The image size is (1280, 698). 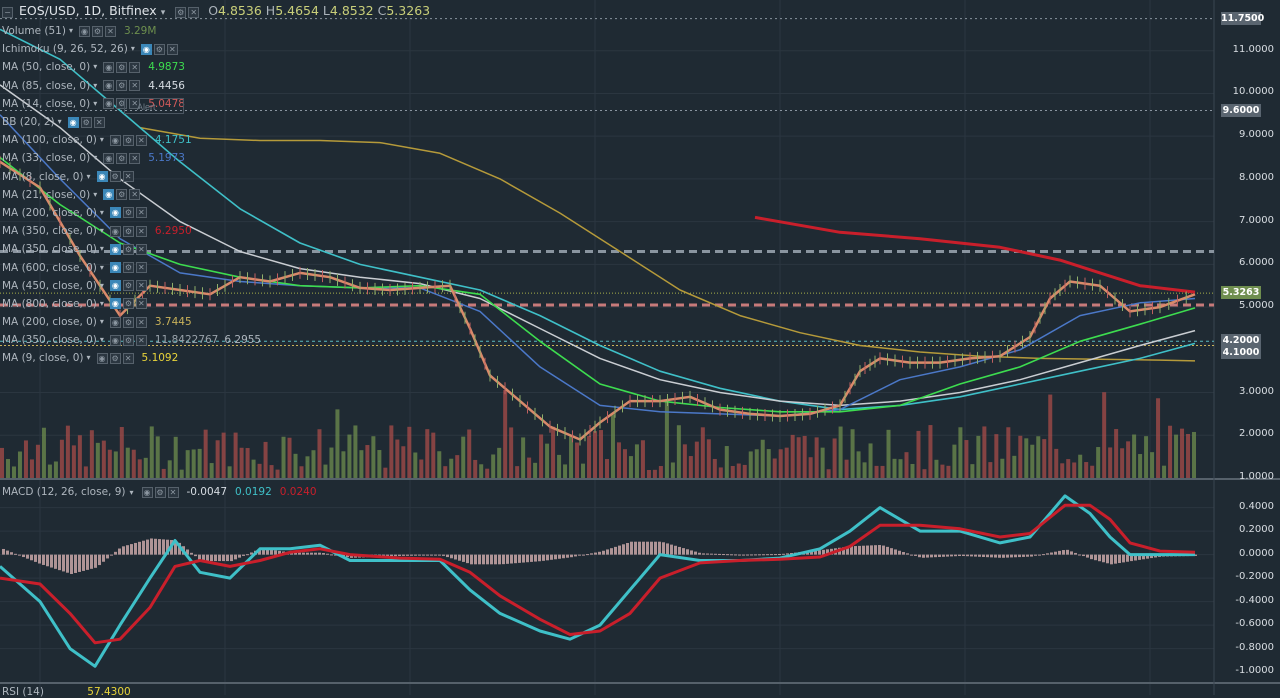 I want to click on indicator-row: MA (600, close, 0) ▾ ◉ ⚙ ✕, so click(x=216, y=267).